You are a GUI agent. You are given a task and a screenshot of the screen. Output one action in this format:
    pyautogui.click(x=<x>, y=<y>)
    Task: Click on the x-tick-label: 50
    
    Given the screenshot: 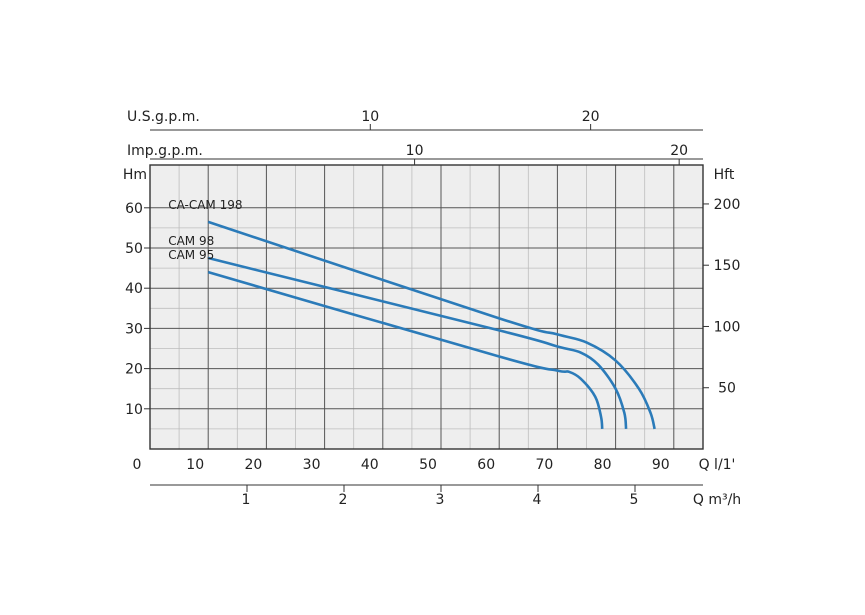 What is the action you would take?
    pyautogui.click(x=428, y=465)
    